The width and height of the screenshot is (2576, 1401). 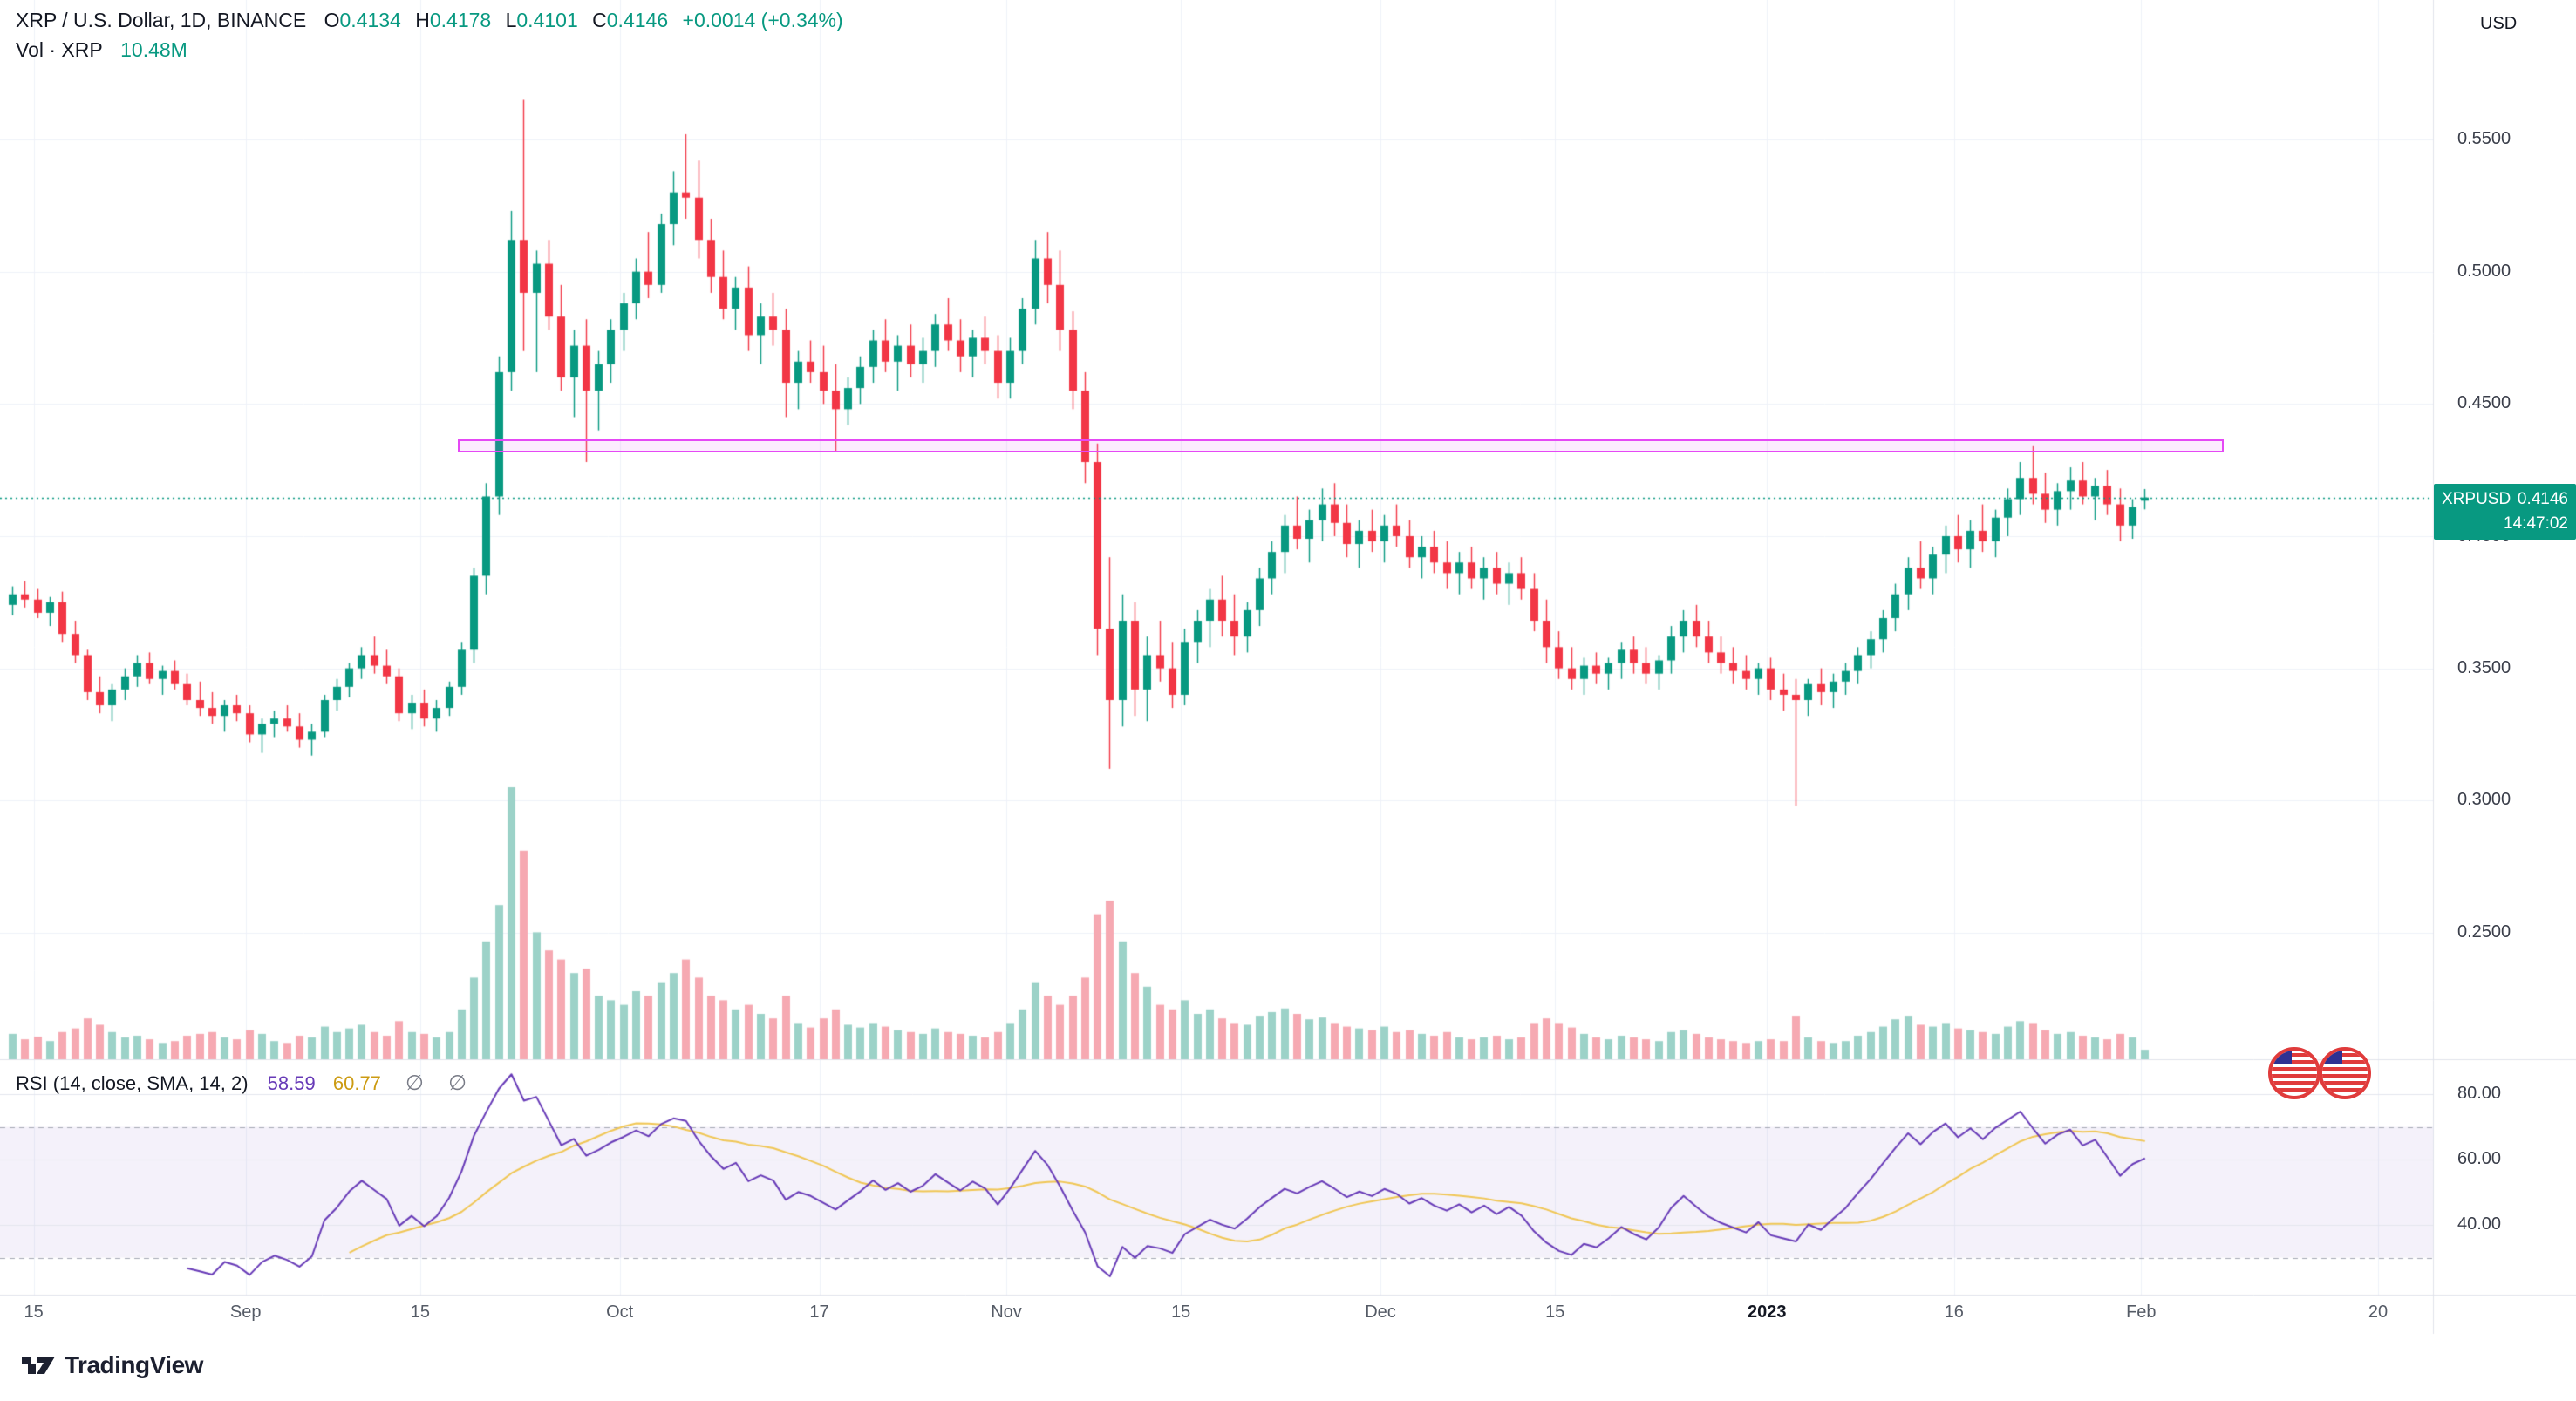 I want to click on rsi-axis-tick: 60.00, so click(x=2479, y=1158).